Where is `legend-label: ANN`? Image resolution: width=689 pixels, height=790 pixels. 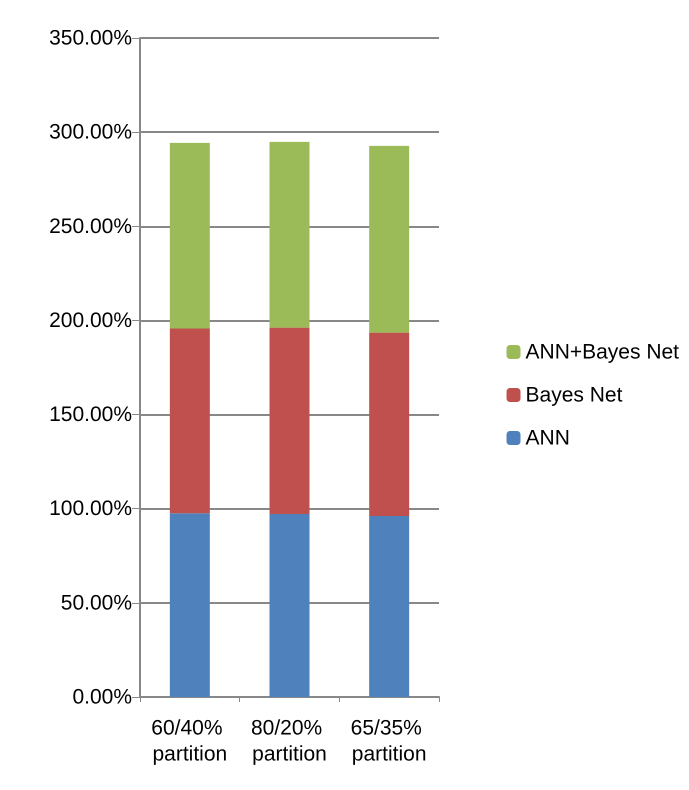 legend-label: ANN is located at coordinates (548, 438).